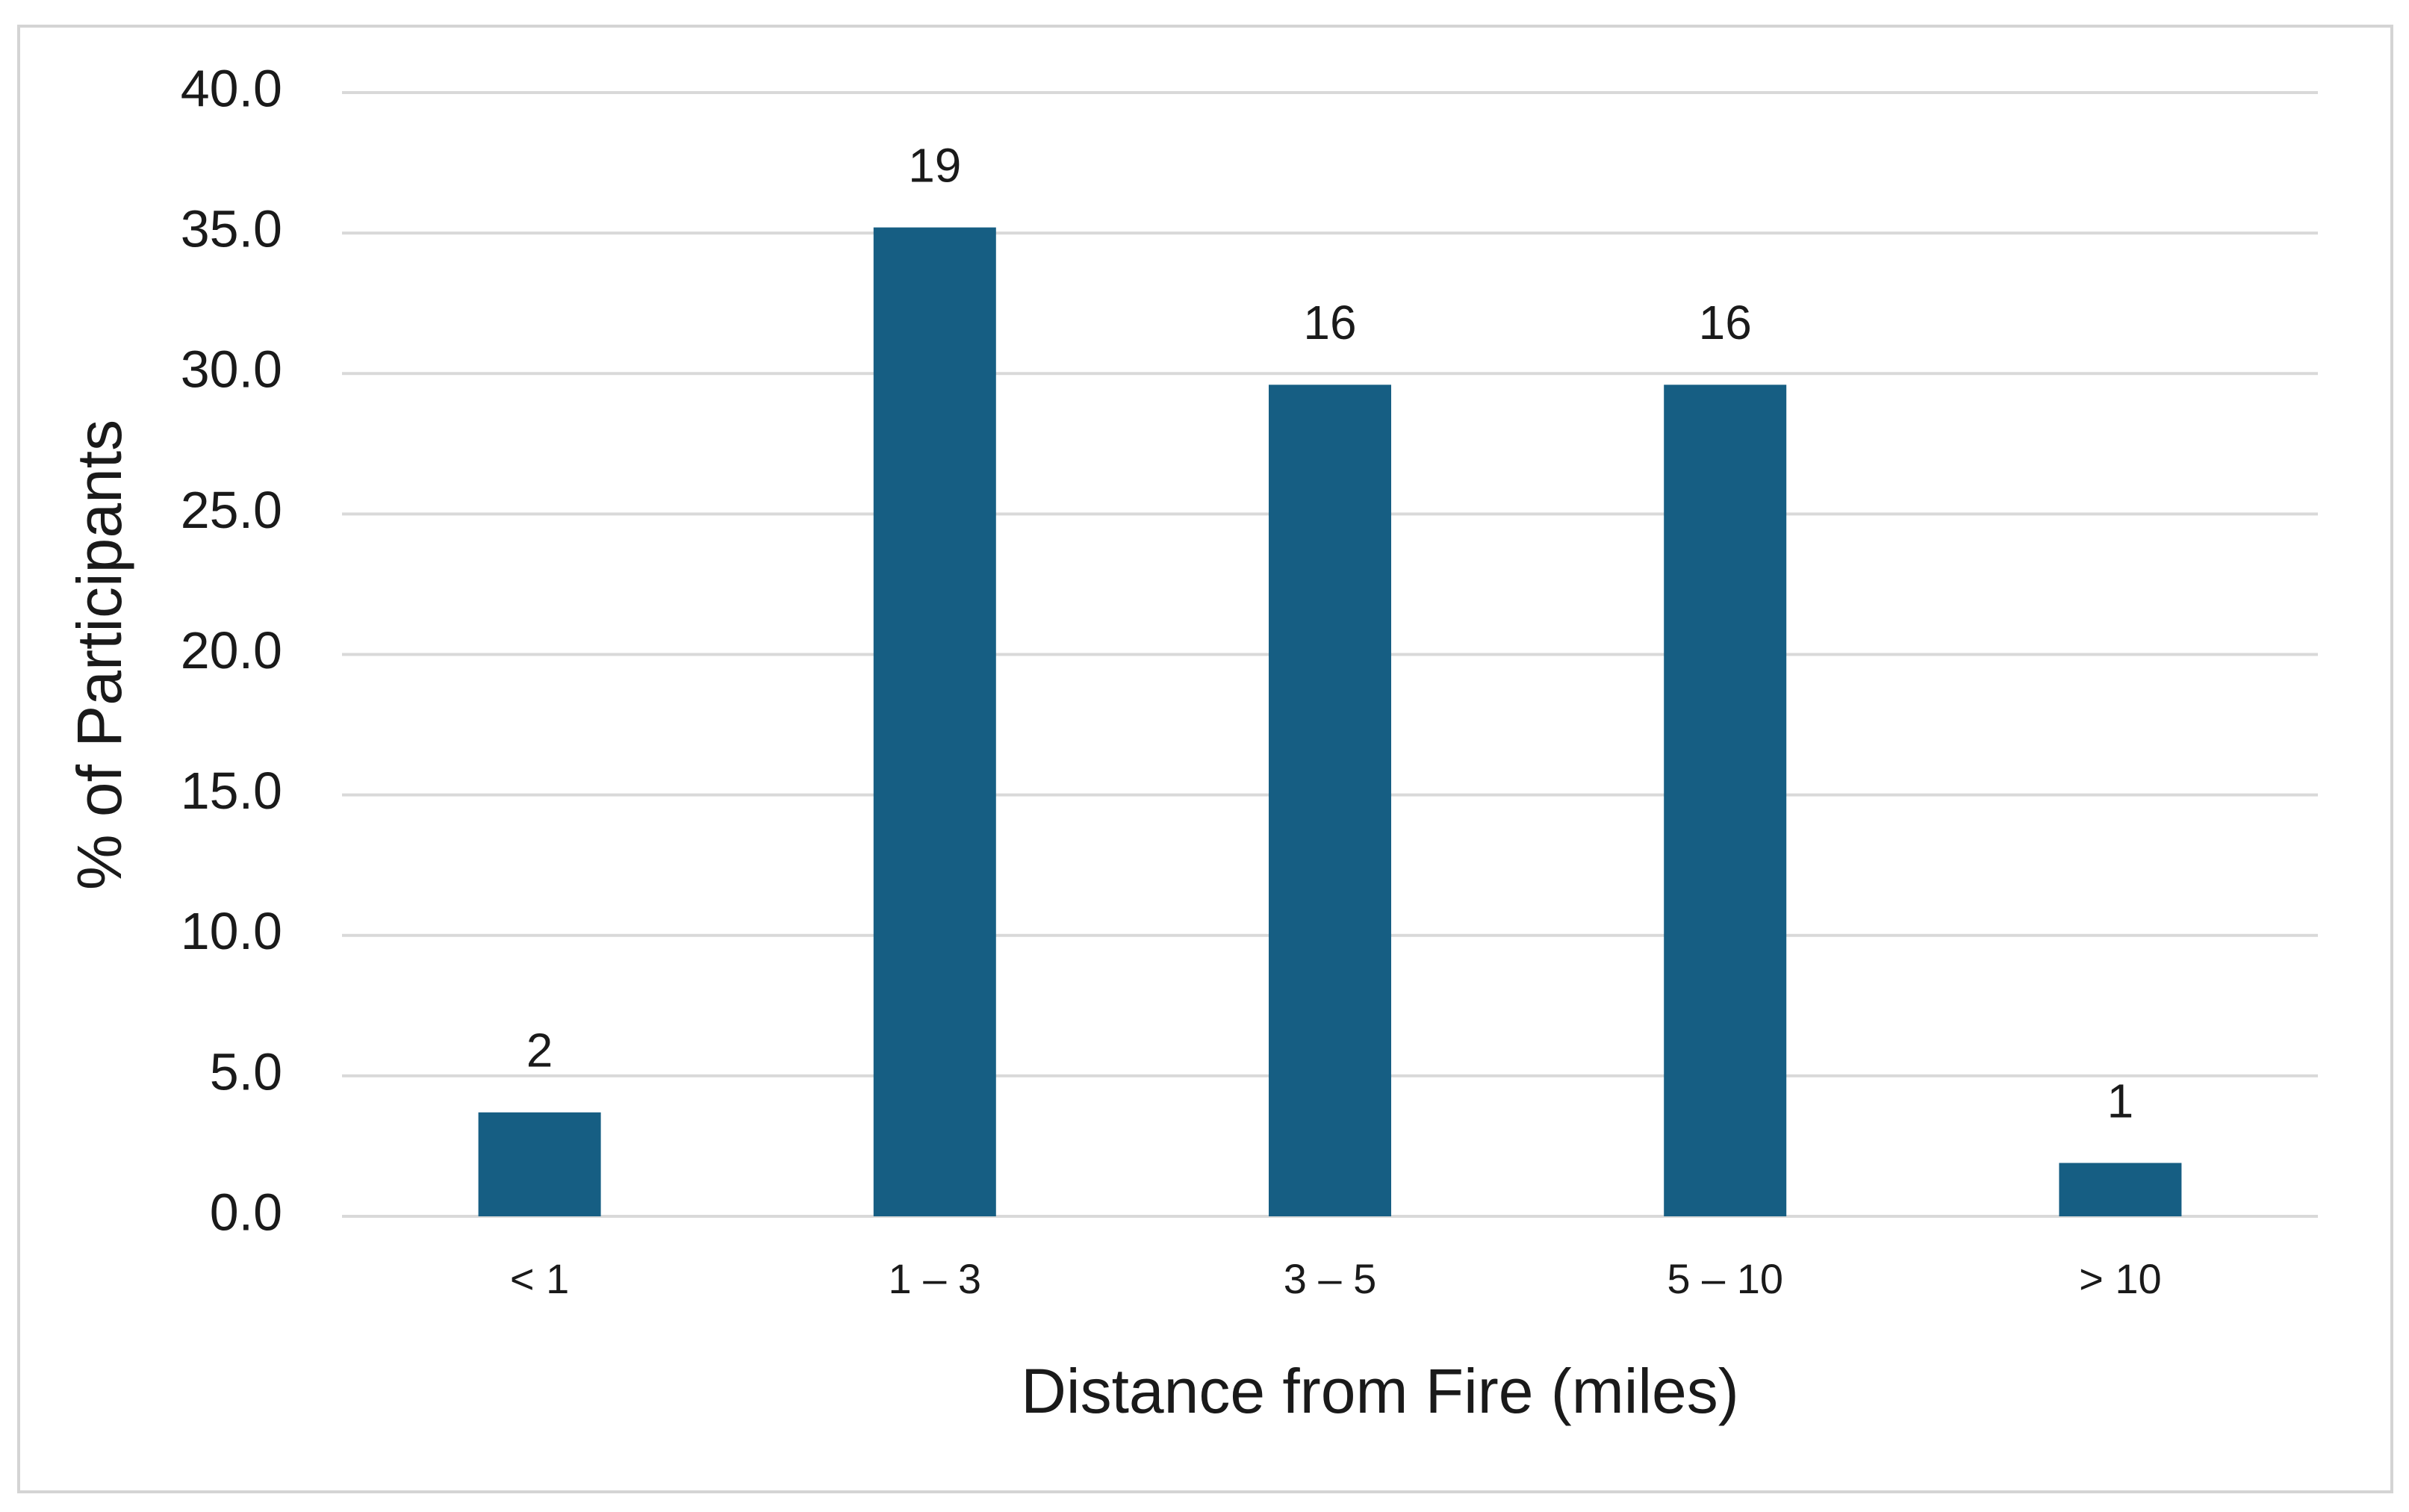 The width and height of the screenshot is (2409, 1512). Describe the element at coordinates (231, 931) in the screenshot. I see `y-tick-label: 10.0` at that location.